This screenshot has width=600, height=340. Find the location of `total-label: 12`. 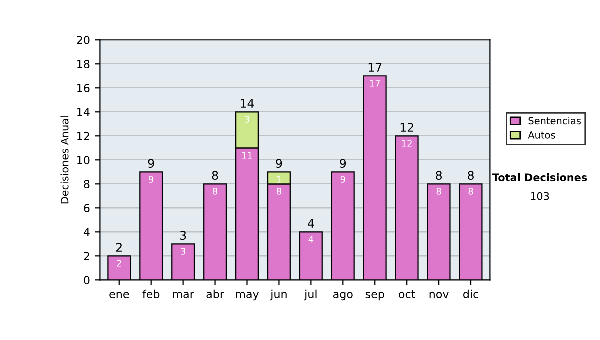

total-label: 12 is located at coordinates (407, 127).